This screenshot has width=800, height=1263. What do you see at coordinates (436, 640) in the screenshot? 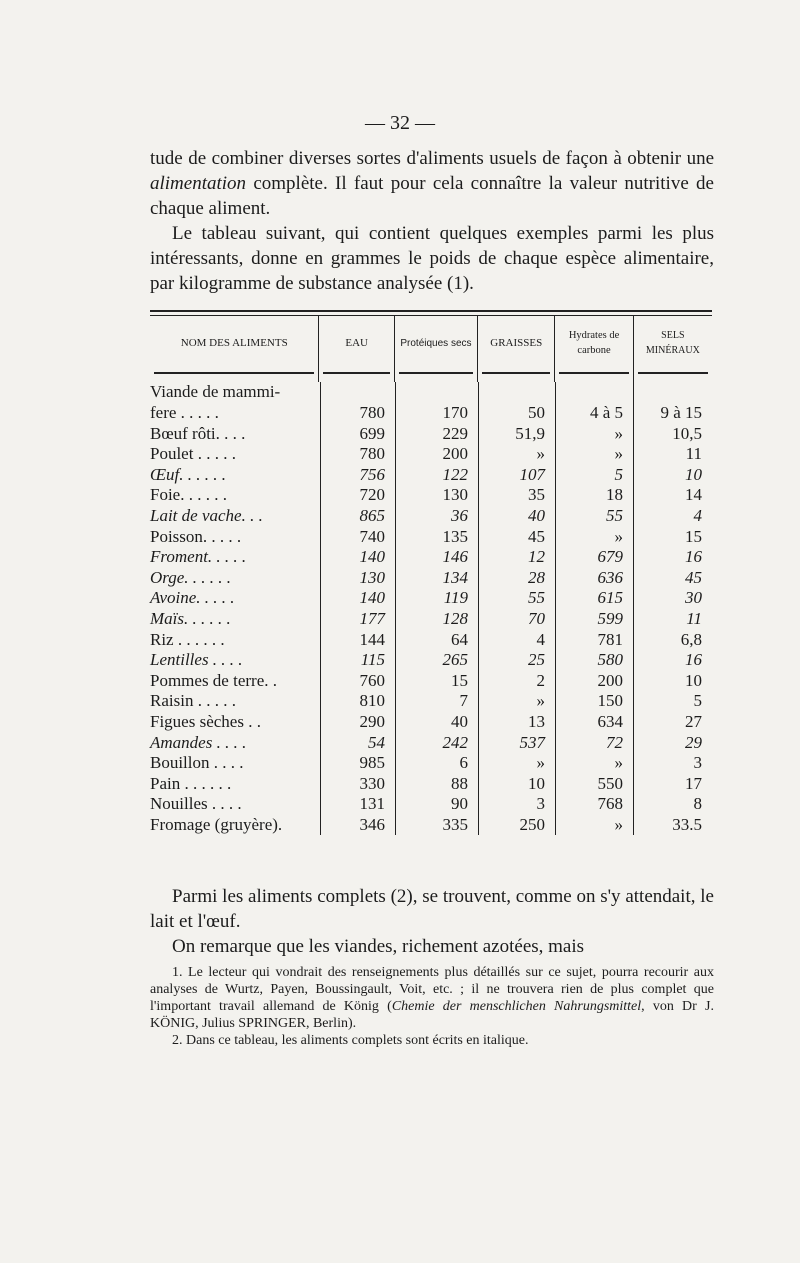
I see `value-cell: 64` at bounding box center [436, 640].